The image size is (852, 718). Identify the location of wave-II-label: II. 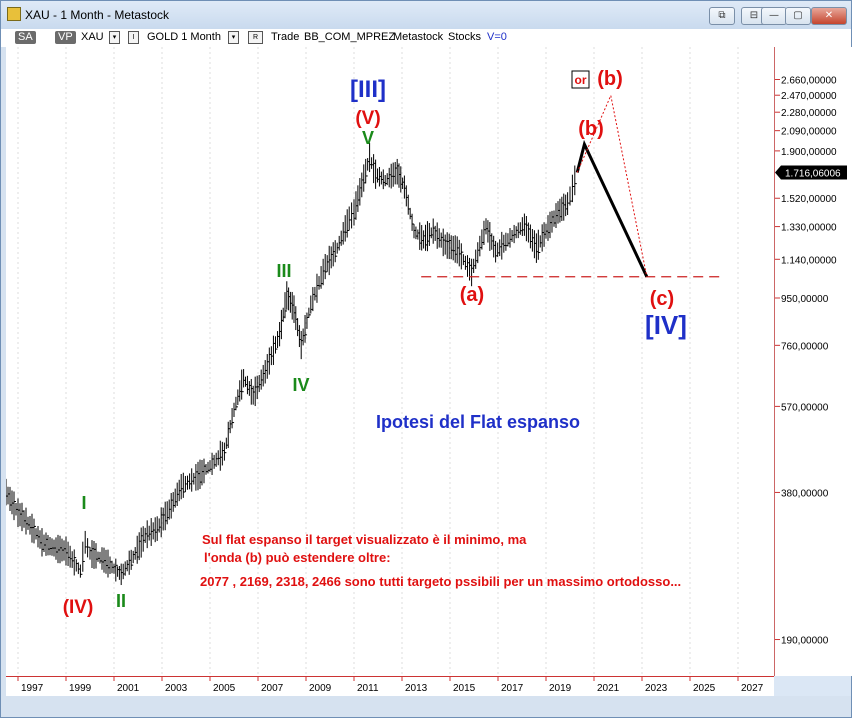
(121, 601).